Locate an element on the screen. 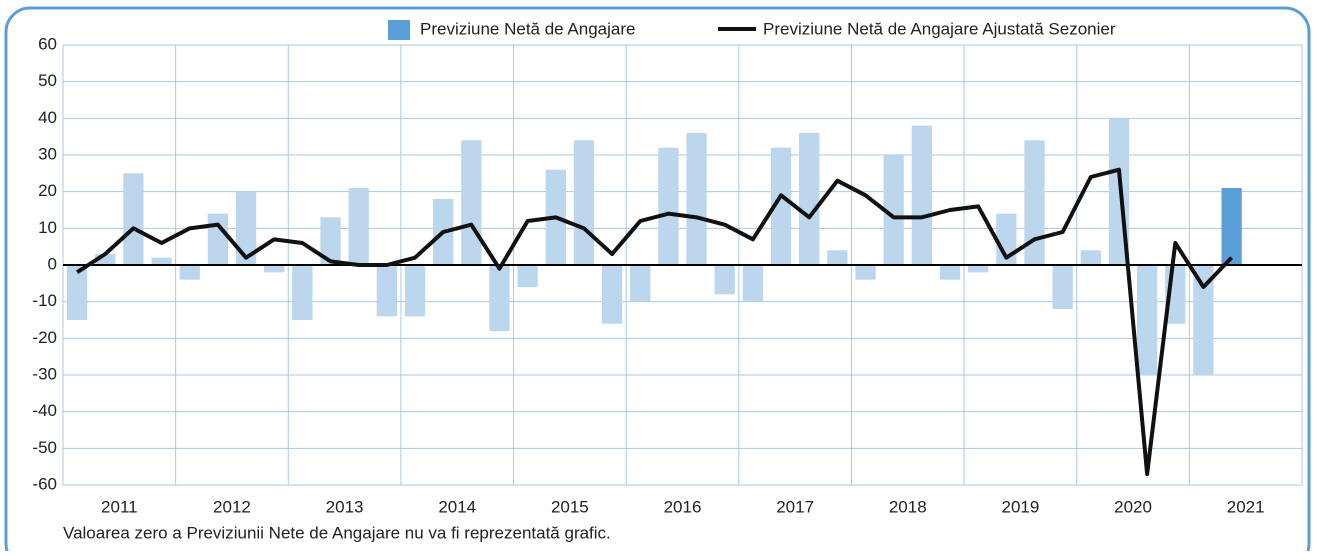 Image resolution: width=1317 pixels, height=556 pixels. y-tick-label: -20 is located at coordinates (44, 337).